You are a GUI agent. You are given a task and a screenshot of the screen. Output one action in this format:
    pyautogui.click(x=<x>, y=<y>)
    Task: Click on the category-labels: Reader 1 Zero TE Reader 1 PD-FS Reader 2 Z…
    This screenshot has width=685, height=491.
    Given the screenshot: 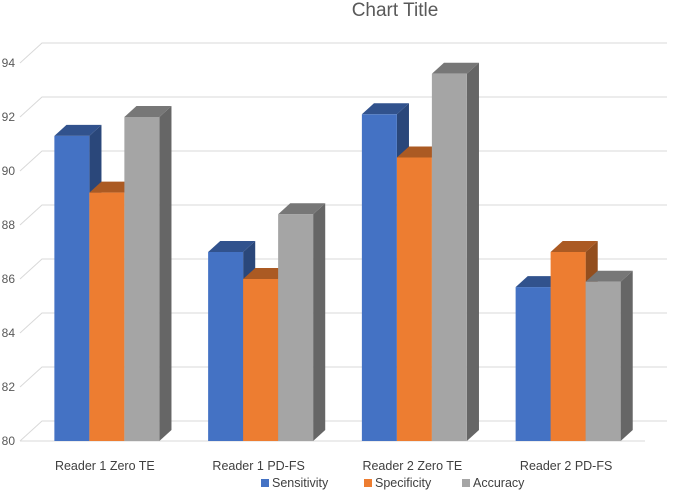 What is the action you would take?
    pyautogui.click(x=333, y=466)
    